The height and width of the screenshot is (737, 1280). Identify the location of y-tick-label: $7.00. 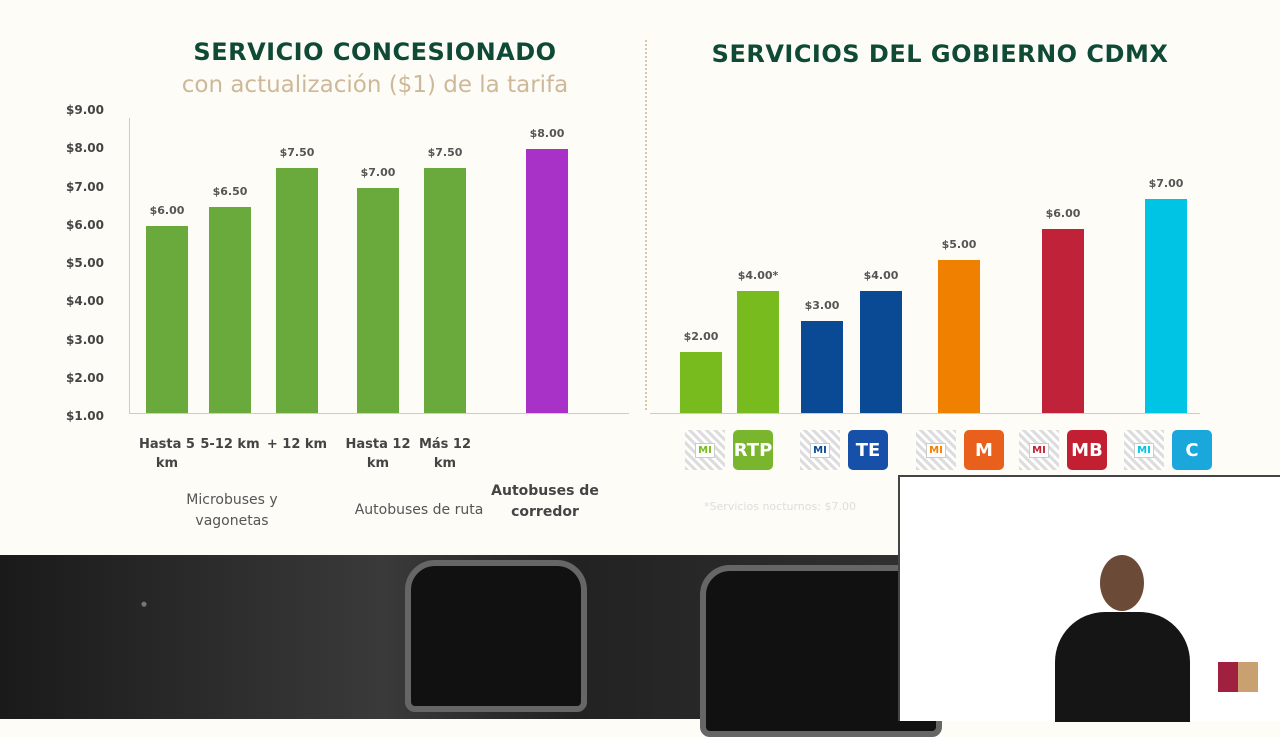
(85, 186).